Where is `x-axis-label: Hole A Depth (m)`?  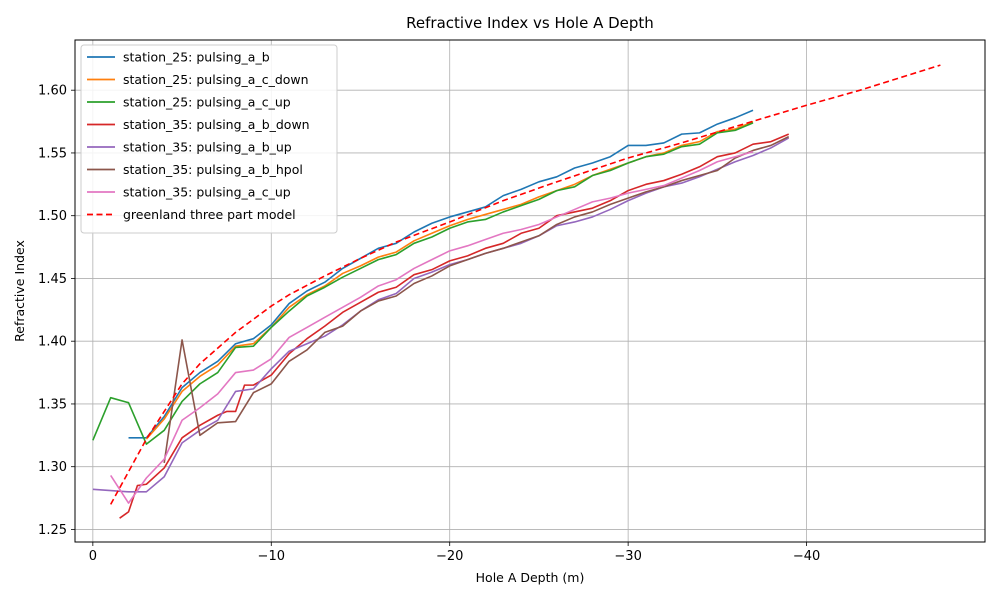 x-axis-label: Hole A Depth (m) is located at coordinates (530, 577).